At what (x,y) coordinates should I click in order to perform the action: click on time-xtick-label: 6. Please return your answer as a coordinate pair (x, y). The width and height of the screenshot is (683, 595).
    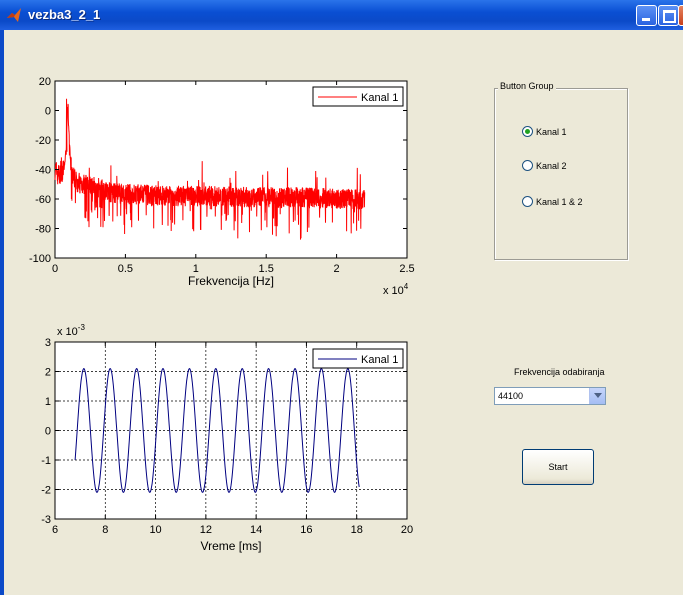
    Looking at the image, I should click on (55, 530).